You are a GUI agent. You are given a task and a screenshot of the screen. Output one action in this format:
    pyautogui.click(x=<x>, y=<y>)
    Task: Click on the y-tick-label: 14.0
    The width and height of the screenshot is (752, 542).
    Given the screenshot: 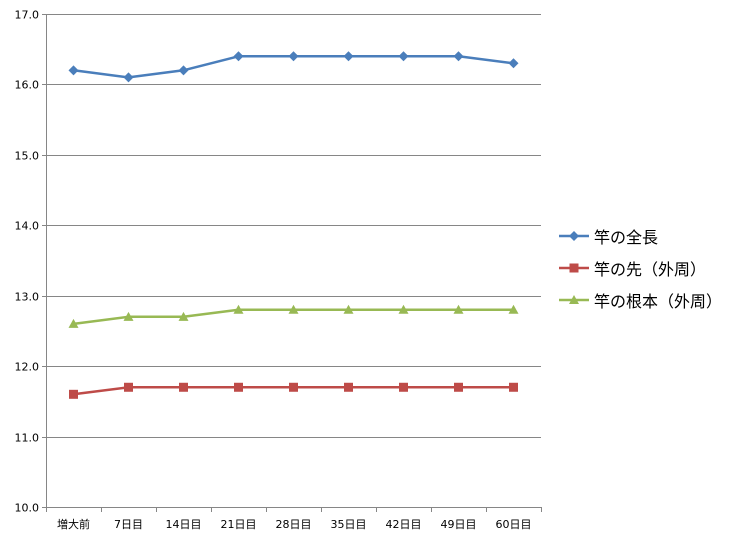 What is the action you would take?
    pyautogui.click(x=27, y=226)
    